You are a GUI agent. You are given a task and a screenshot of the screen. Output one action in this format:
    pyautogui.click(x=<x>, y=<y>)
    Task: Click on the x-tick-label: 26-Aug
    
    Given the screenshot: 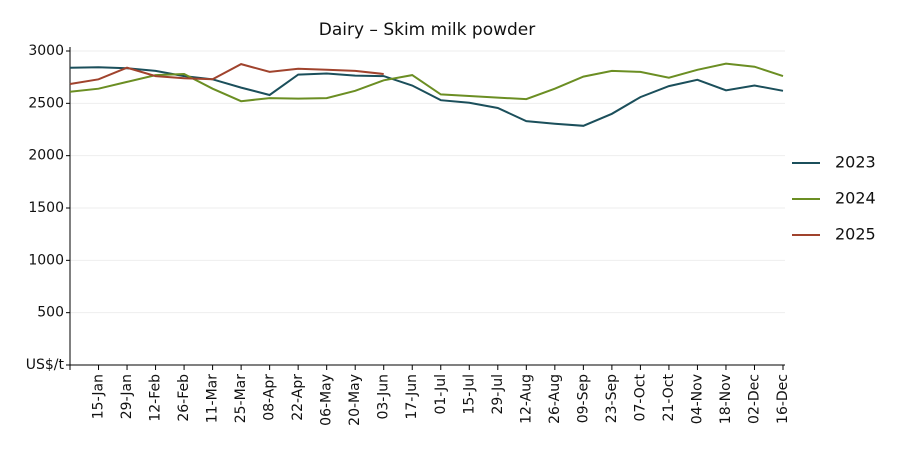 What is the action you would take?
    pyautogui.click(x=555, y=399)
    